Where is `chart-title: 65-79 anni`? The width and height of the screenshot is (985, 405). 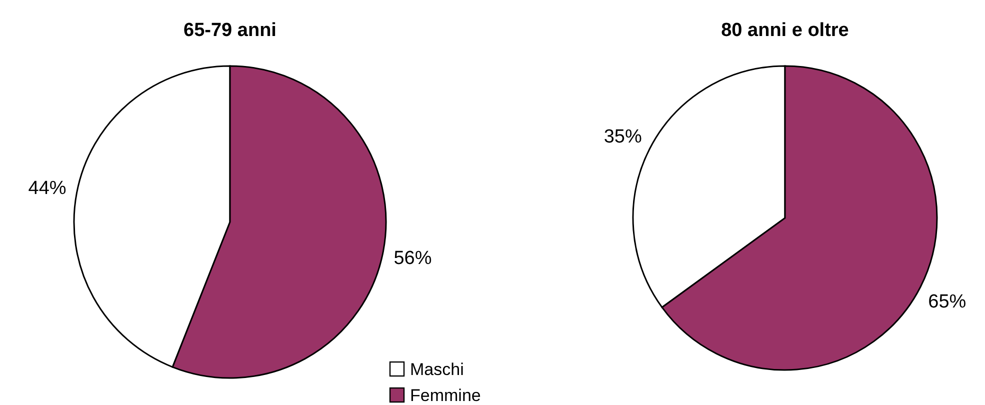
chart-title: 65-79 anni is located at coordinates (230, 30).